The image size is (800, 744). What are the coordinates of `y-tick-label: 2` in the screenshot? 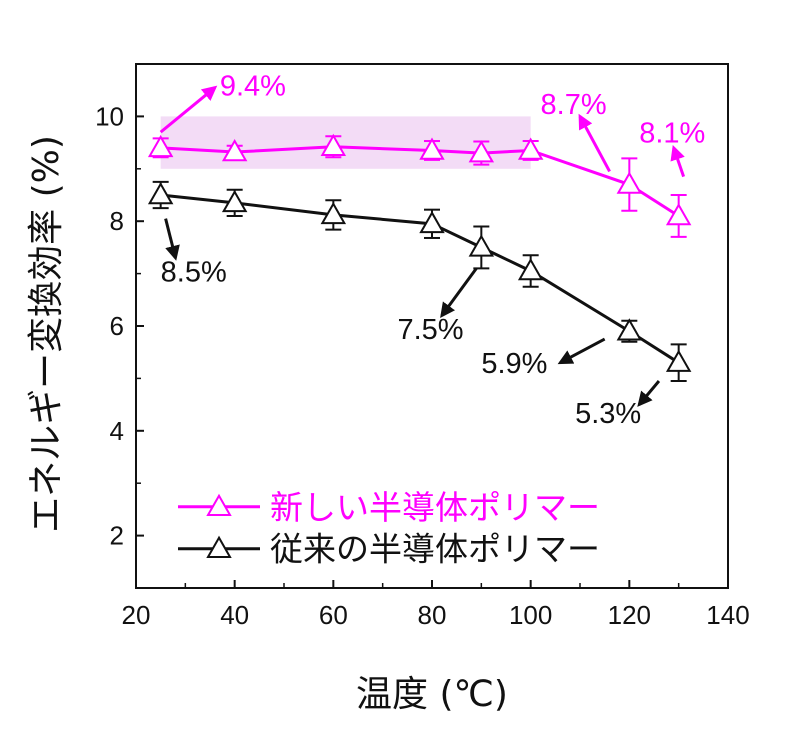 It's located at (117, 536).